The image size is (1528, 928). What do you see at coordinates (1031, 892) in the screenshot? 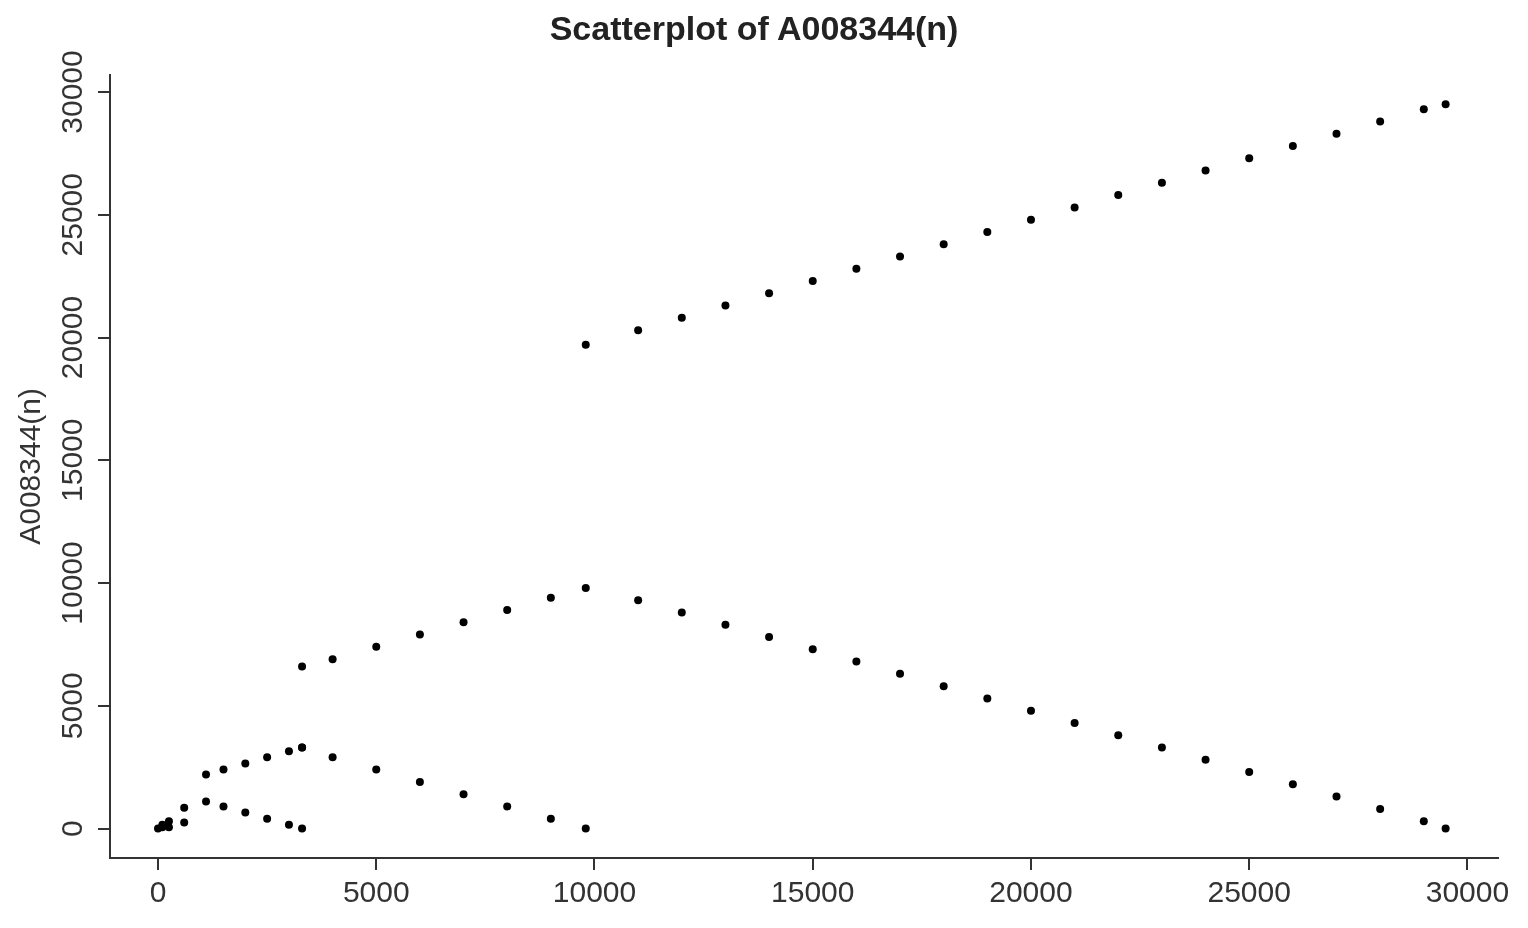
I see `x-tick-label: 20000` at bounding box center [1031, 892].